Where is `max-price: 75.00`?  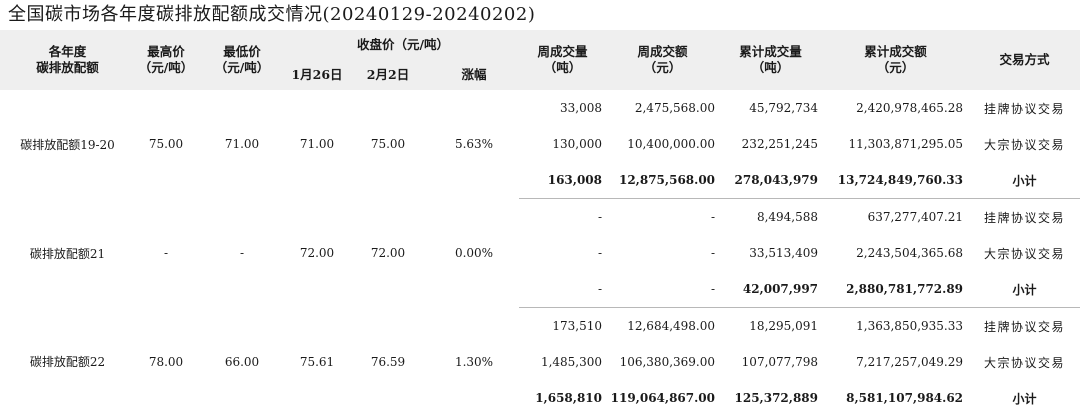
max-price: 75.00 is located at coordinates (166, 144).